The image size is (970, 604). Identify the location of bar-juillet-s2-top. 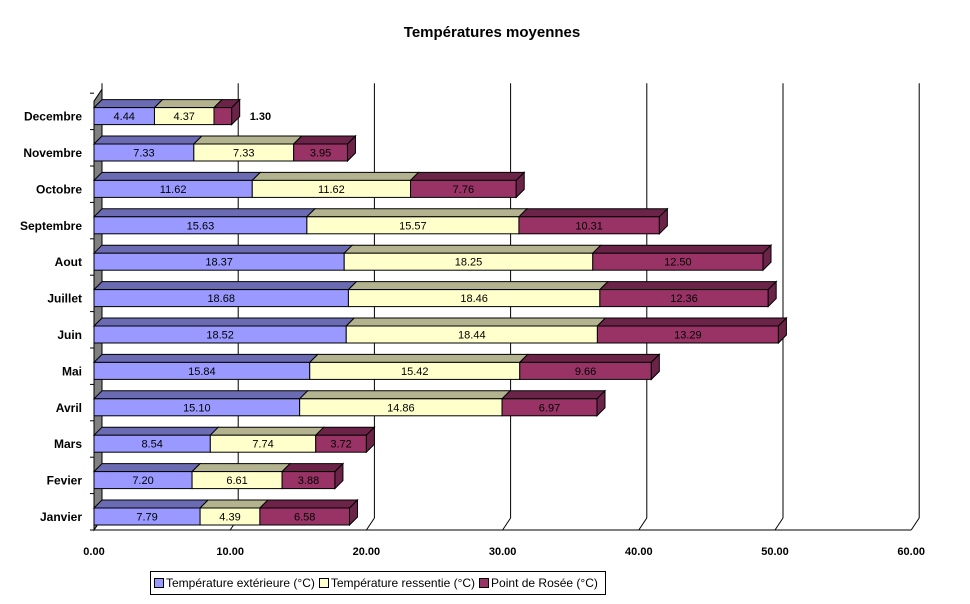
(688, 286).